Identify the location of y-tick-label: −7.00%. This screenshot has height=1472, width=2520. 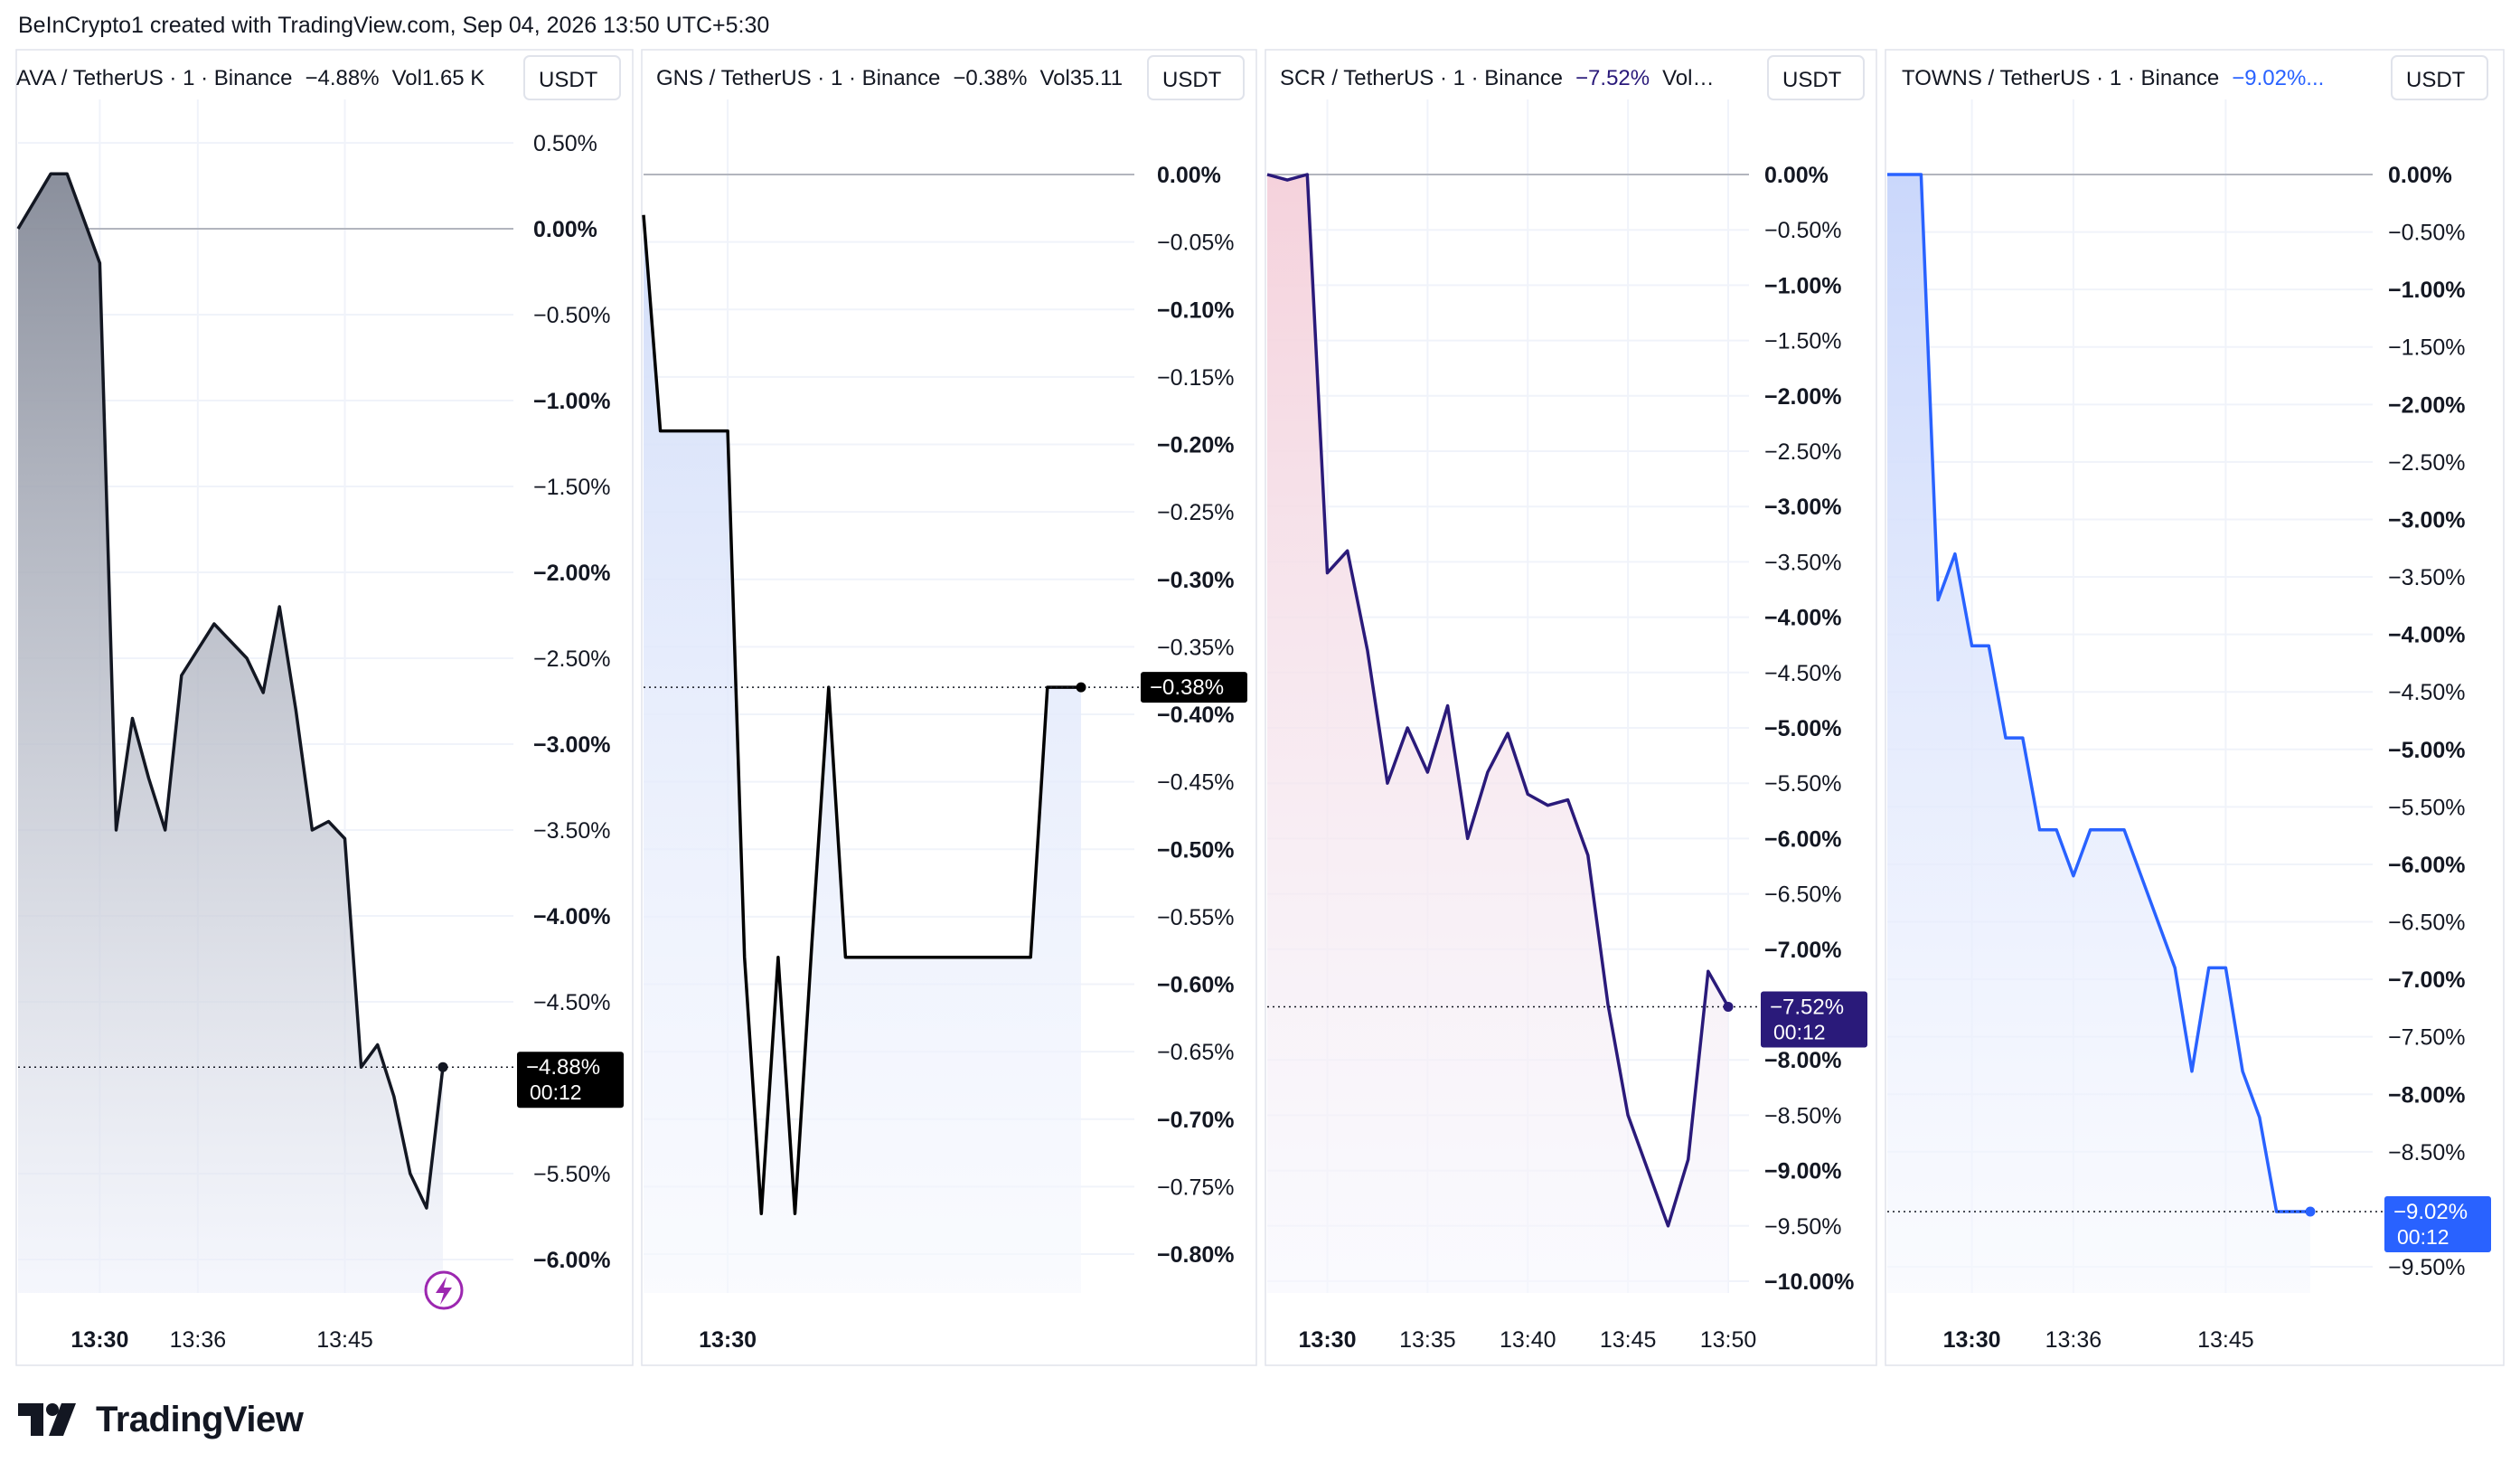
(1803, 950).